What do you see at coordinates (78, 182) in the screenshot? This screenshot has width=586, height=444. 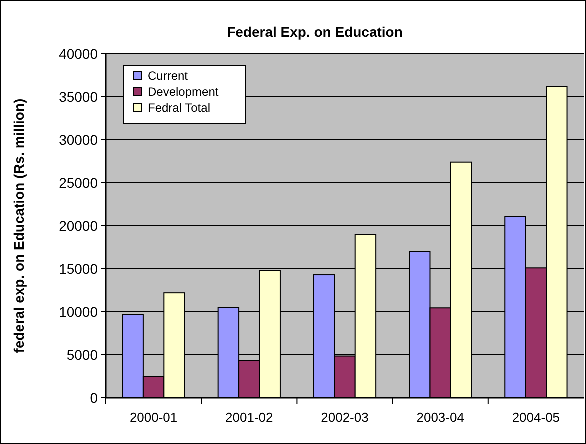 I see `y-tick-label: 25000` at bounding box center [78, 182].